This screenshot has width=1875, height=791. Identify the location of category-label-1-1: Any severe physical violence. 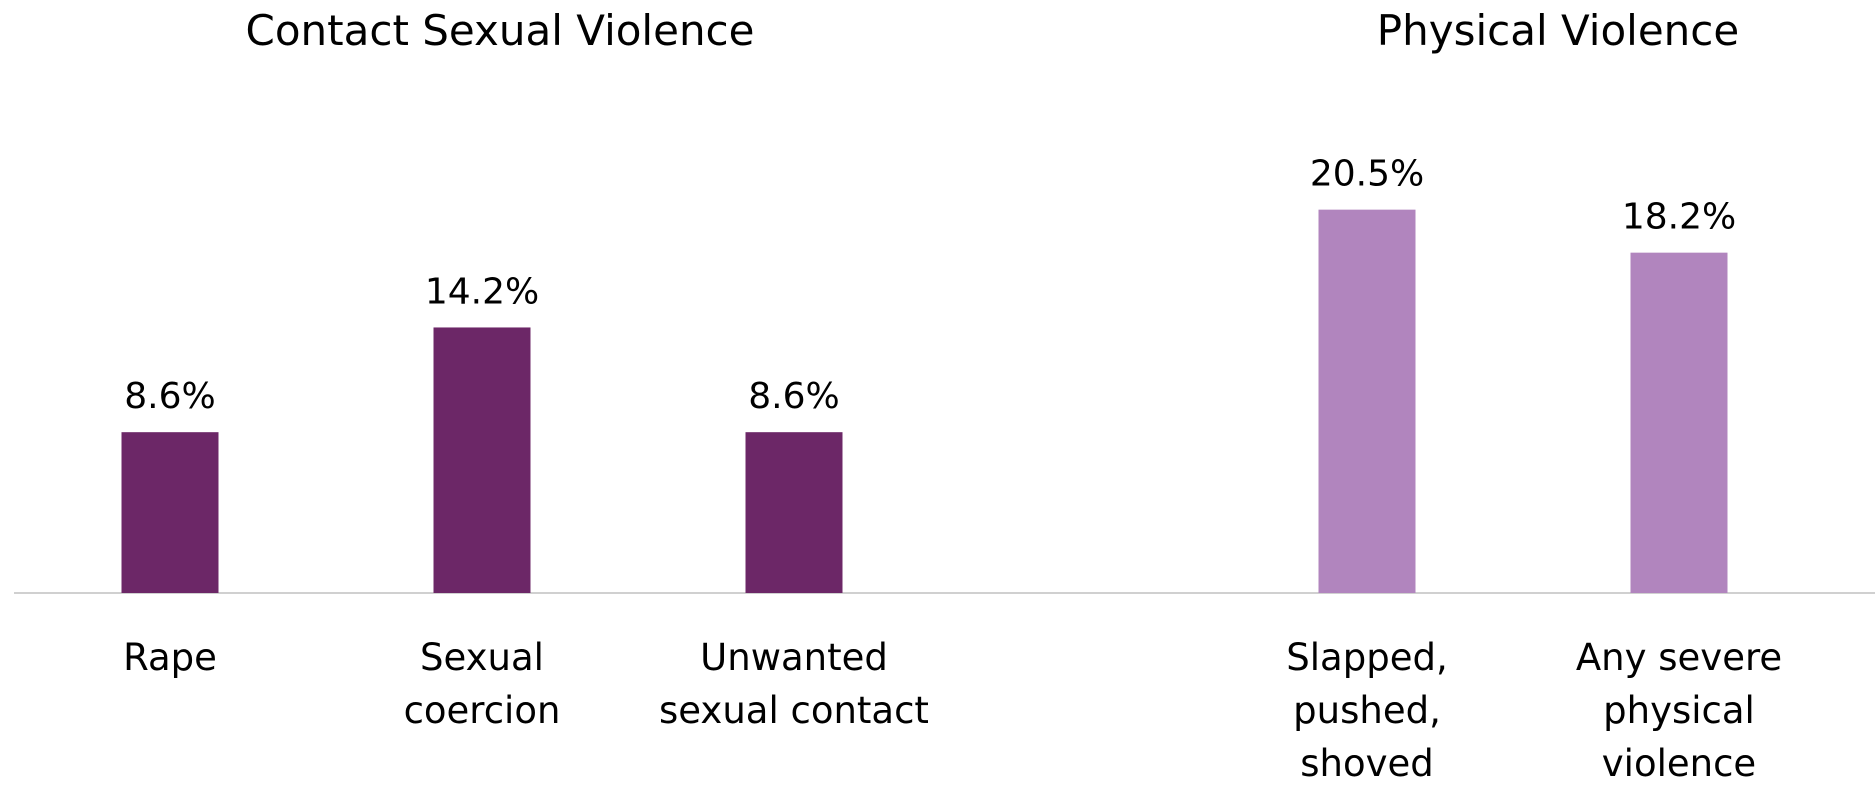
(1679, 710).